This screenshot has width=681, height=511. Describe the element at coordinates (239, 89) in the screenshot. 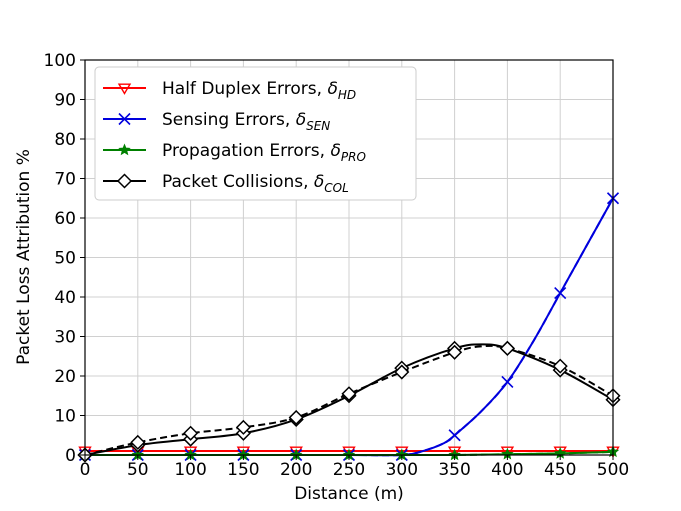

I see `legend-series-name: Half Duplex Errors` at that location.